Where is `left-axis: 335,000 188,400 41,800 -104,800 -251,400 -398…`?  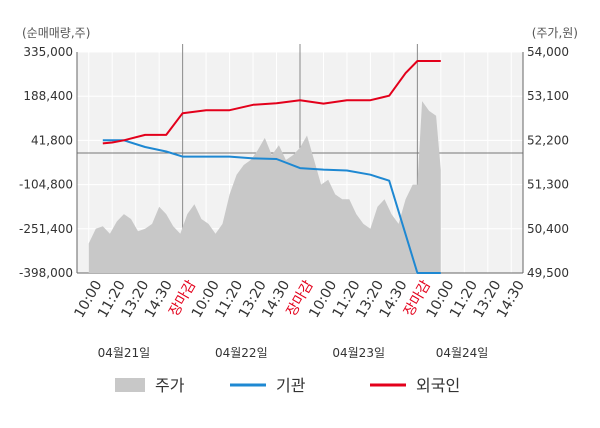
left-axis: 335,000 188,400 41,800 -104,800 -251,400 -398… is located at coordinates (46, 162).